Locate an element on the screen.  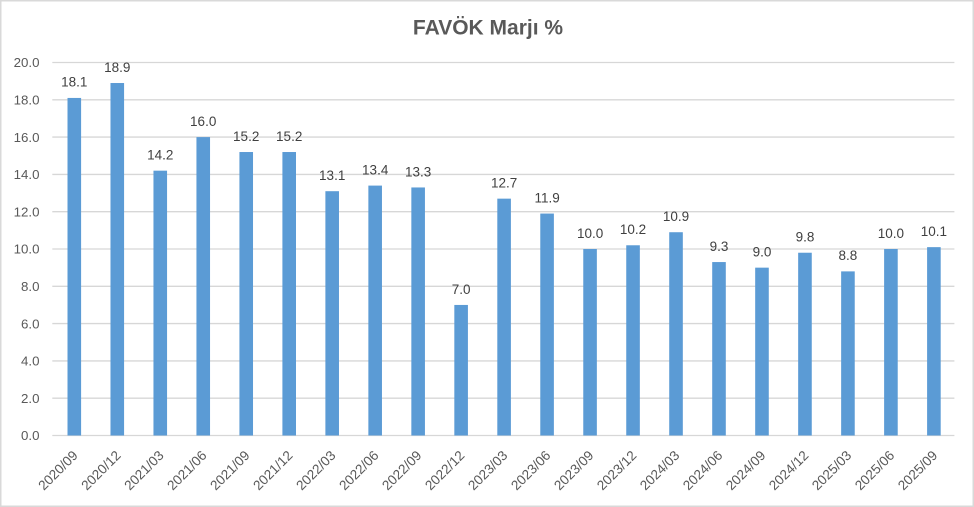
svg-text: 13.4 is located at coordinates (375, 169).